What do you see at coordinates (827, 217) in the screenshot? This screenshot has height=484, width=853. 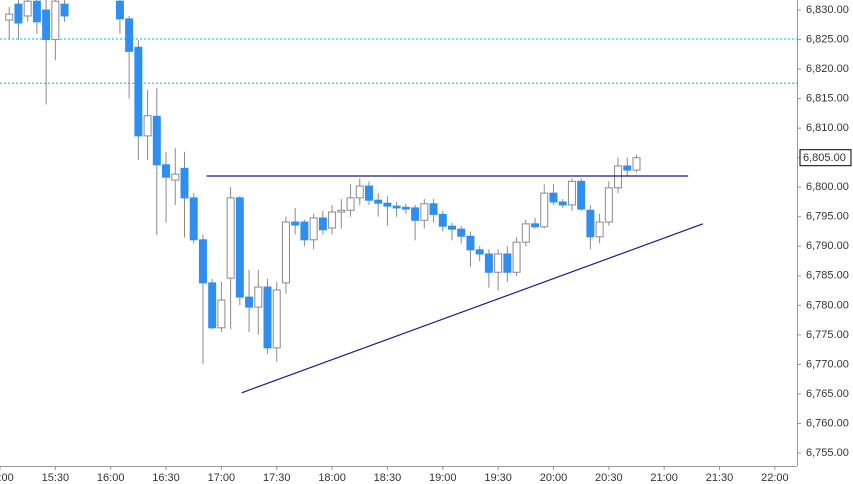 I see `y-tick-label: 6,795.00` at bounding box center [827, 217].